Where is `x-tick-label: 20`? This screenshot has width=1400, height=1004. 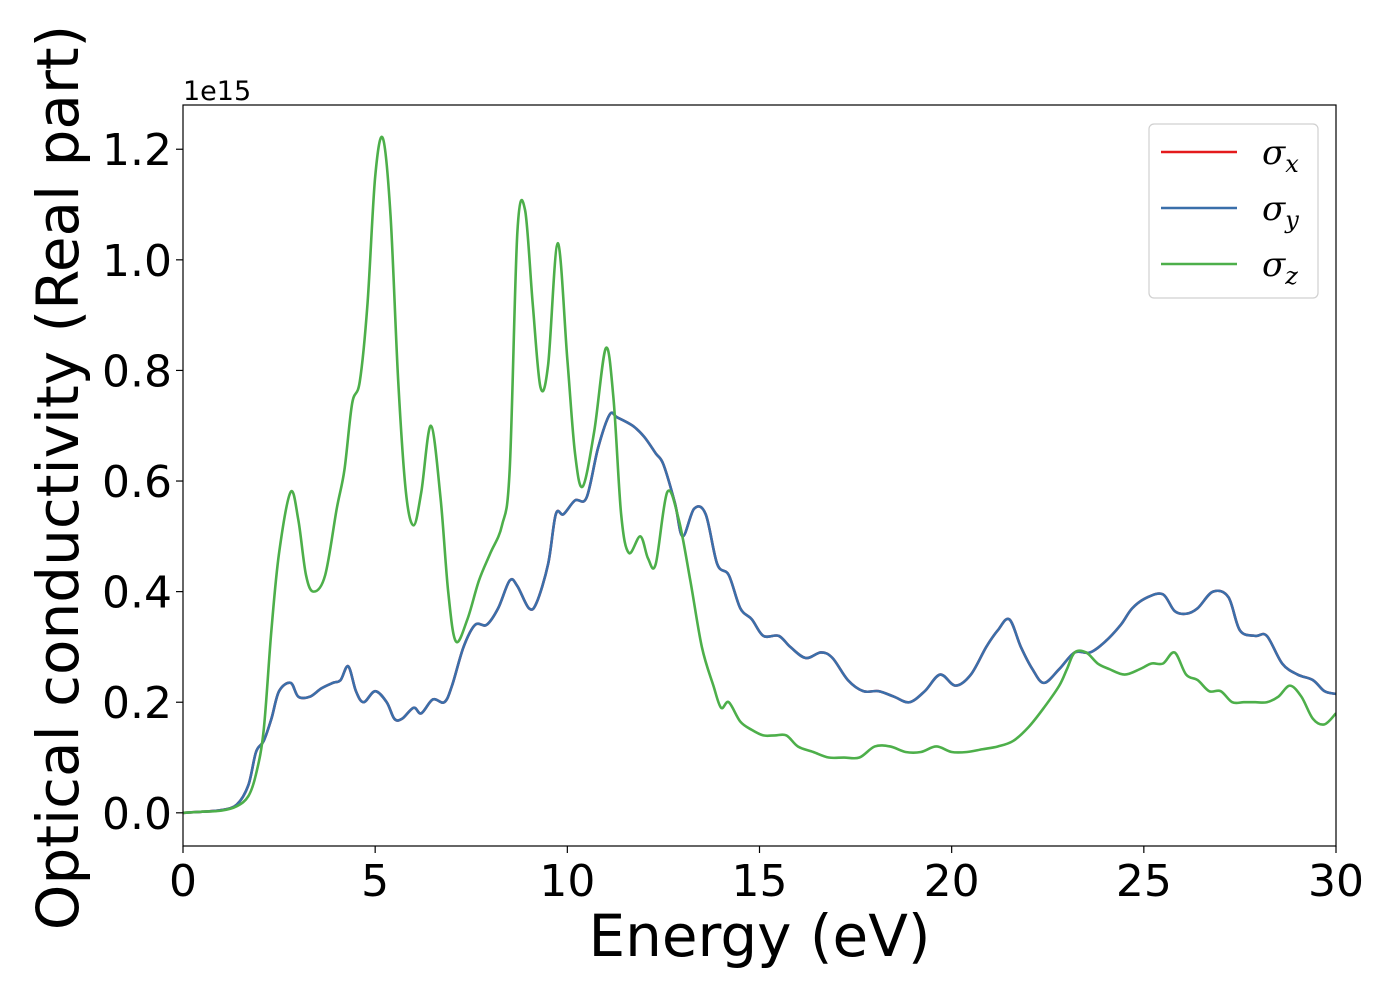
x-tick-label: 20 is located at coordinates (952, 881).